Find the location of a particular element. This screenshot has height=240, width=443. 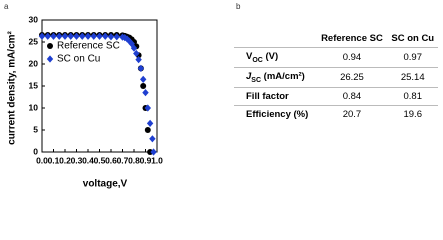

table-row: VOC (V) 0.94 0.97 is located at coordinates (336, 57).